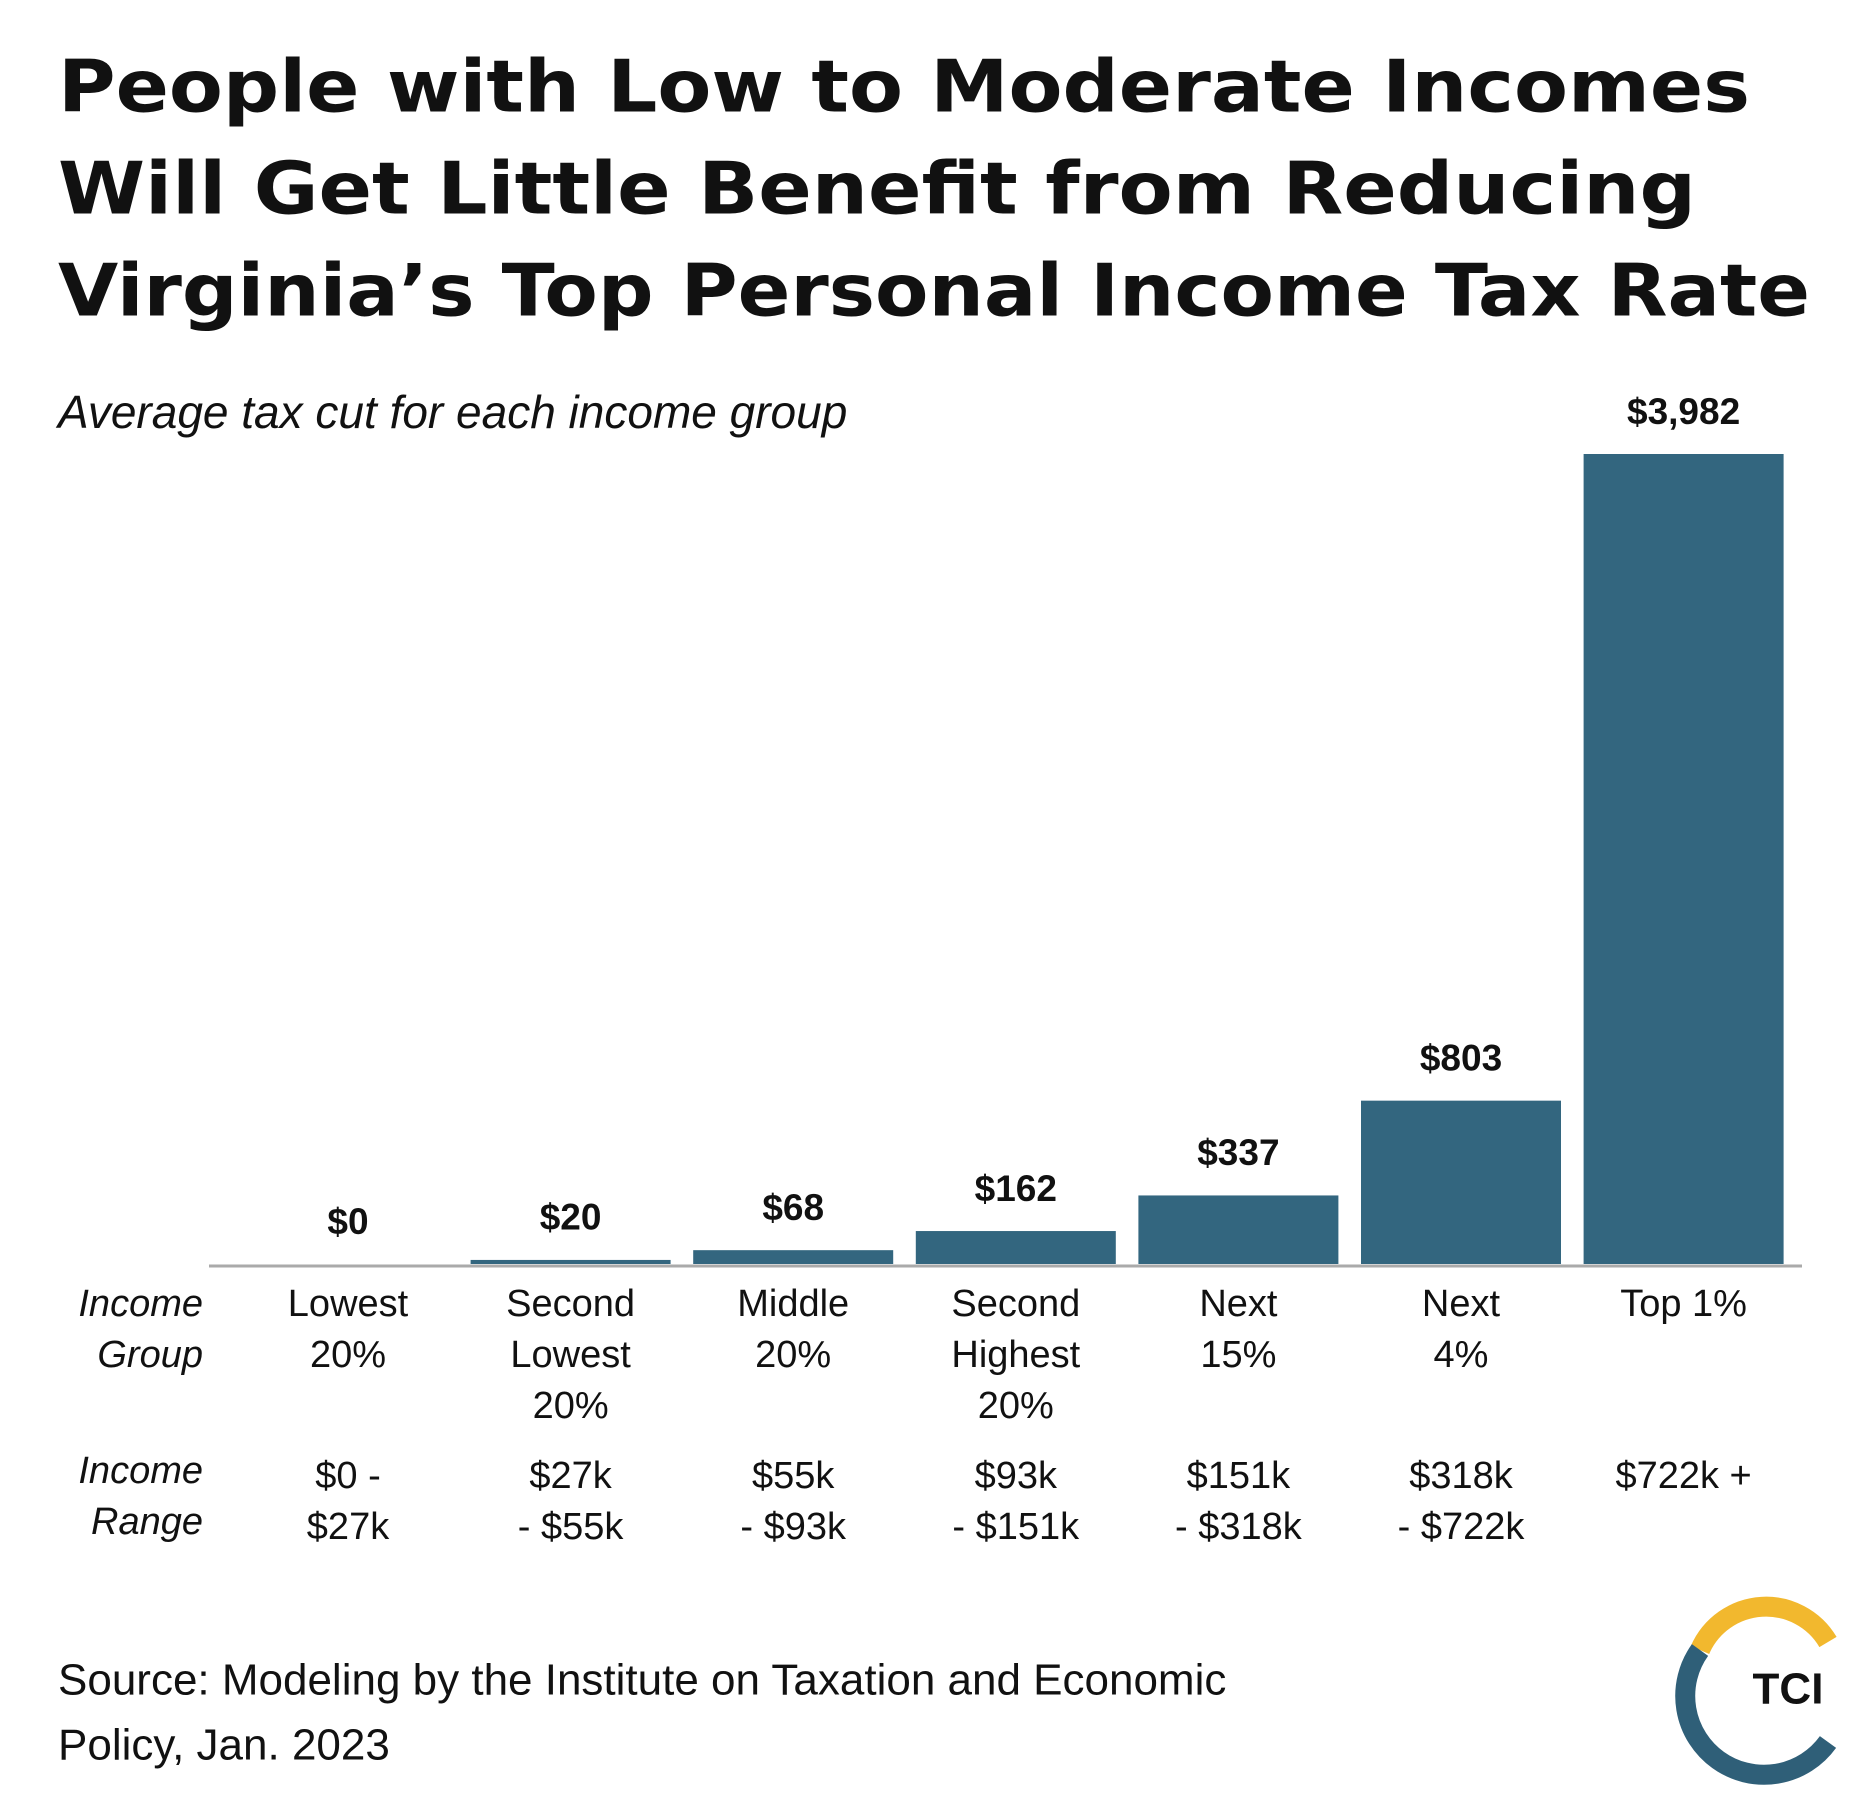  Describe the element at coordinates (1239, 1527) in the screenshot. I see `income-range: - $318k` at that location.